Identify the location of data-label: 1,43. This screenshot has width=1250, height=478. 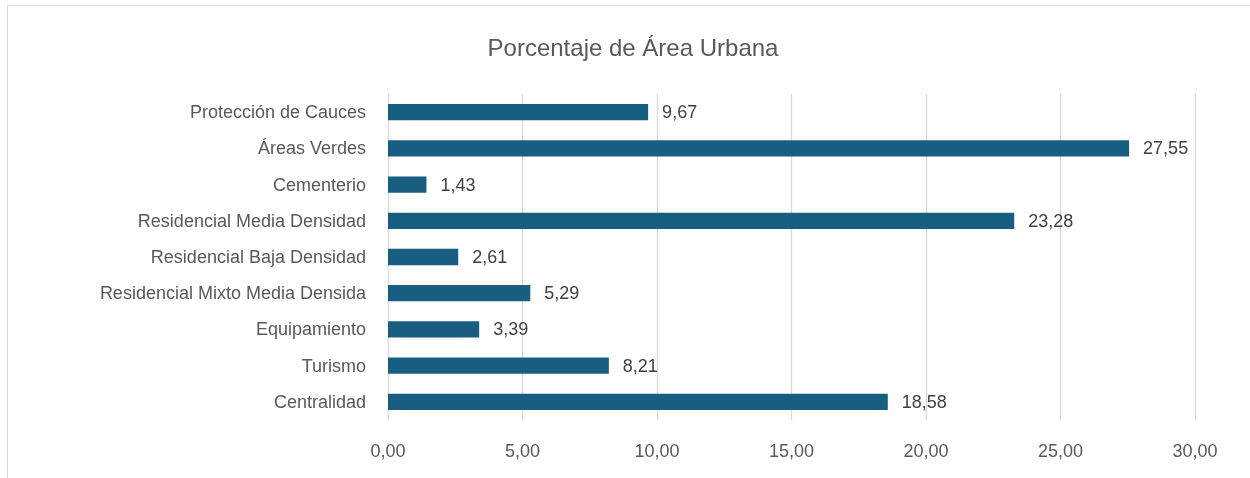
(458, 184).